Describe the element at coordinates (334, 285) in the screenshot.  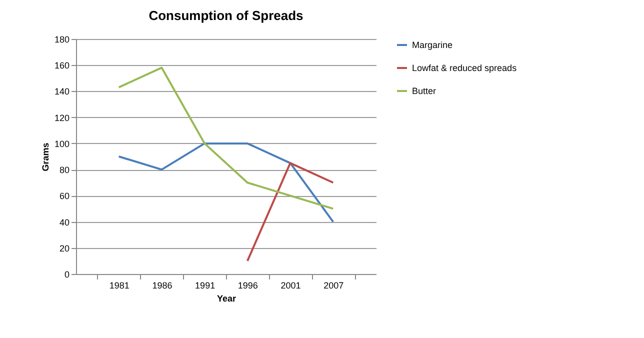
I see `x-tick-label: 2007` at that location.